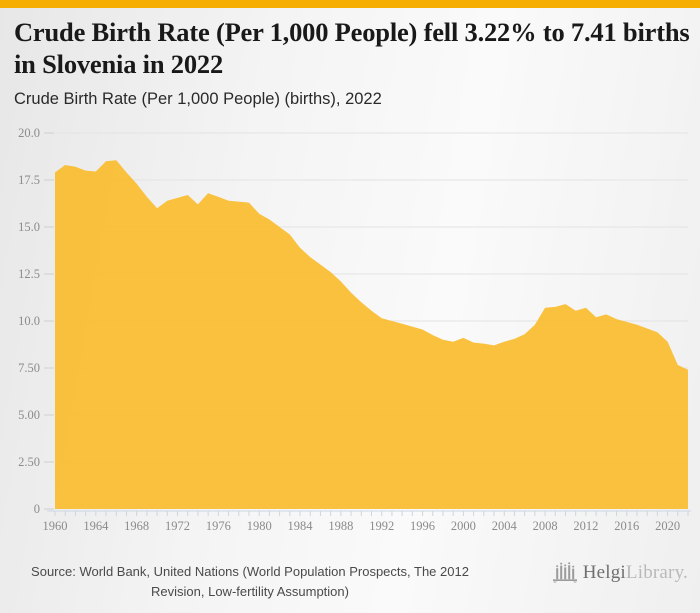  I want to click on x-axis-tick-label: 1996, so click(422, 526).